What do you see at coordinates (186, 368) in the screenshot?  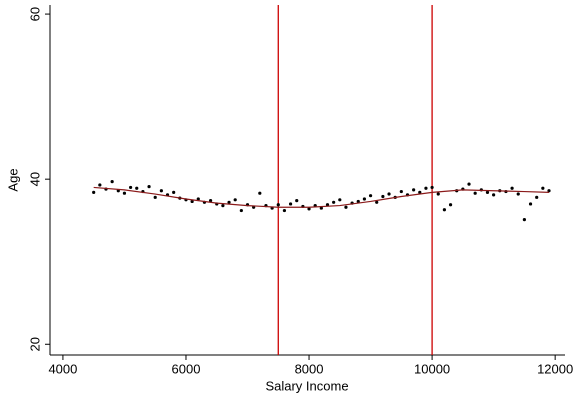 I see `x-tick-label: 6000` at bounding box center [186, 368].